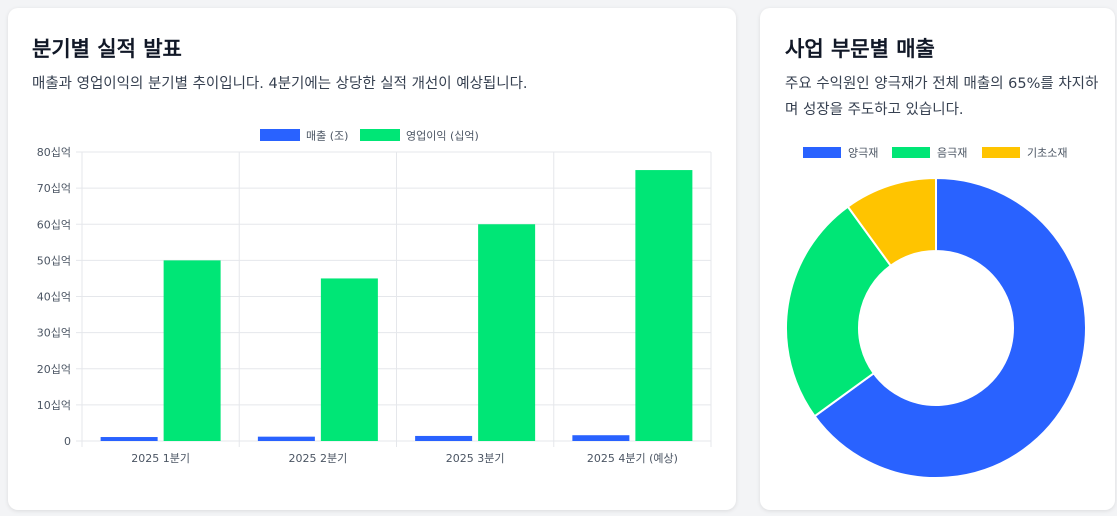 The width and height of the screenshot is (1117, 516). What do you see at coordinates (107, 49) in the screenshot?
I see `quarterly-results-title: 분기별 실적 발표` at bounding box center [107, 49].